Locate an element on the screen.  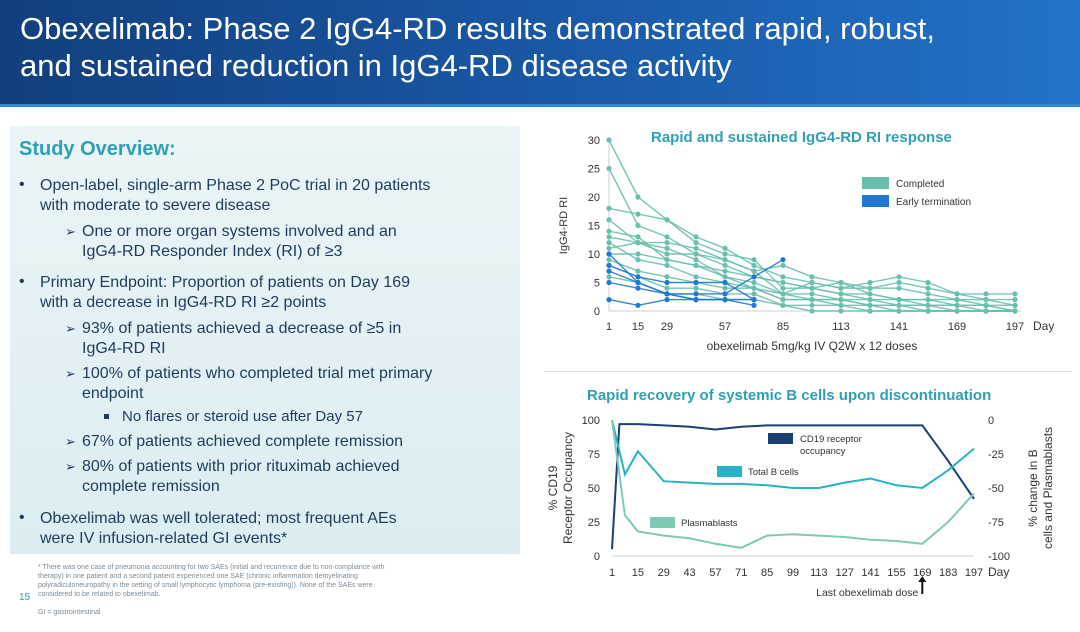
ri-x-tick-label: 85 is located at coordinates (783, 327).